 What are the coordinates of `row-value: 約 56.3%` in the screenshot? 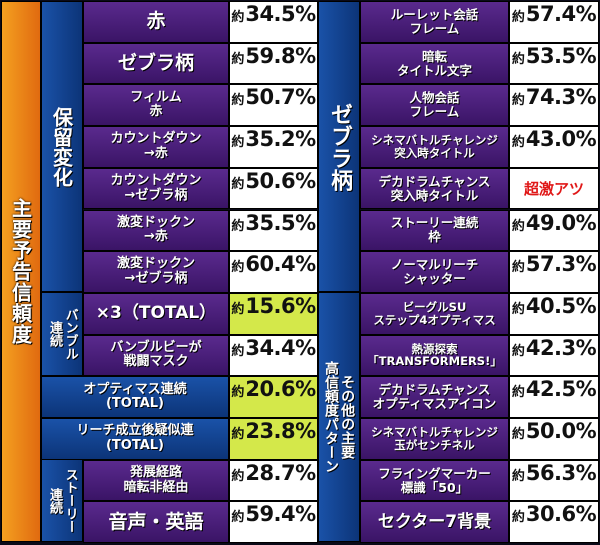 It's located at (554, 480).